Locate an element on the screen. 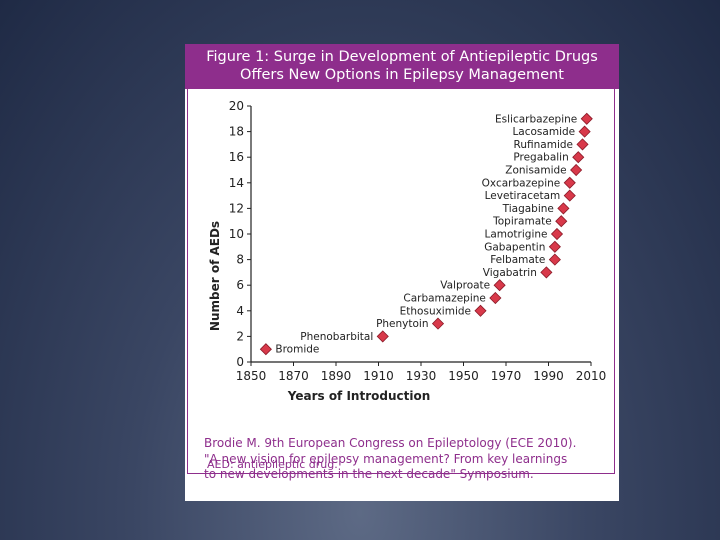 This screenshot has height=540, width=720. x-axis-title: Years of Introduction is located at coordinates (359, 396).